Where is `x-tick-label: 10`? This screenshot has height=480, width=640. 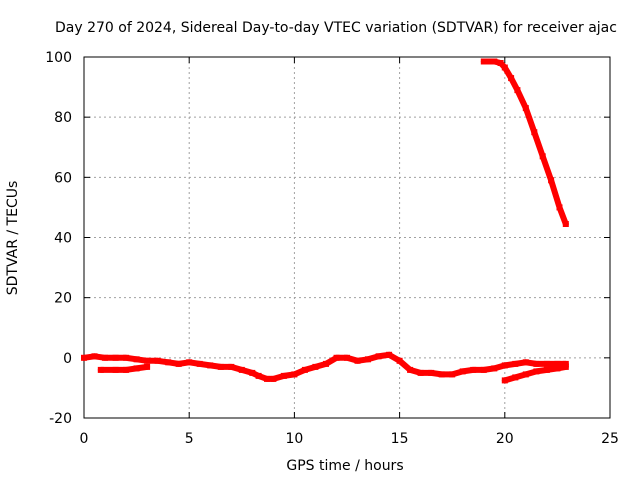 x-tick-label: 10 is located at coordinates (294, 439).